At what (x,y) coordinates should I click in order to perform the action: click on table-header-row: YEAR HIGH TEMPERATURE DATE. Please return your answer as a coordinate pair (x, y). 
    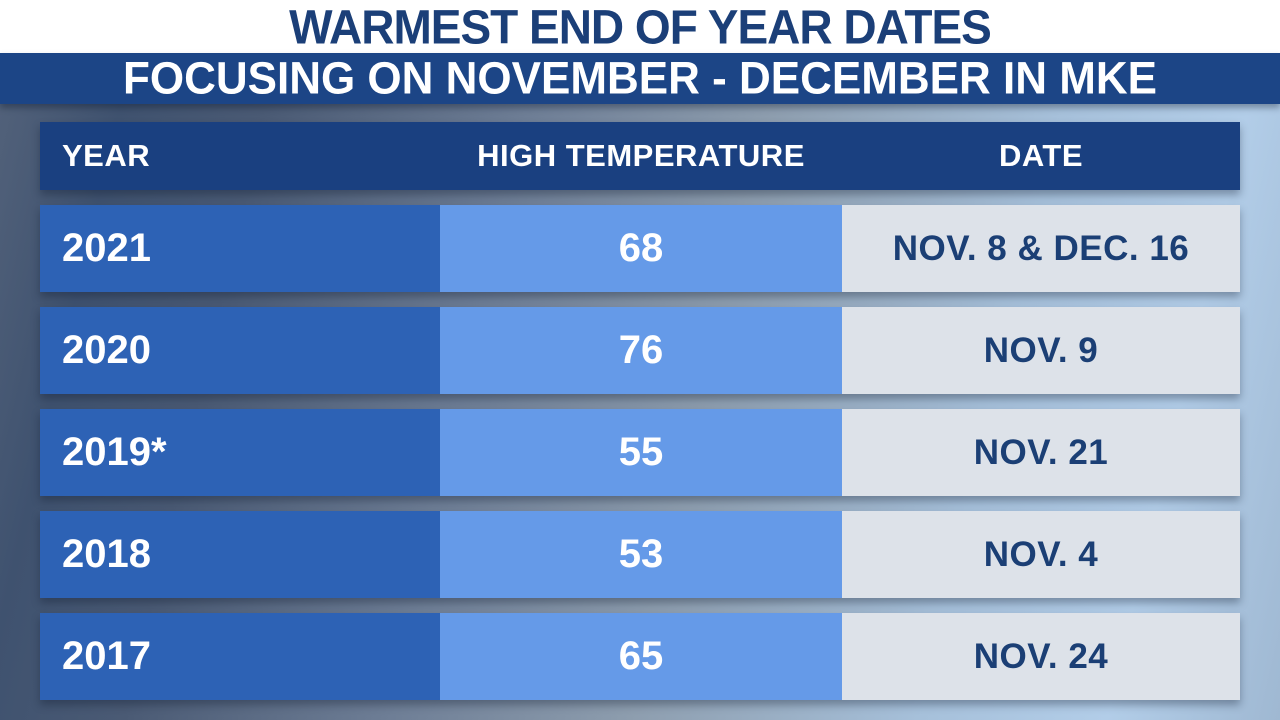
    Looking at the image, I should click on (640, 156).